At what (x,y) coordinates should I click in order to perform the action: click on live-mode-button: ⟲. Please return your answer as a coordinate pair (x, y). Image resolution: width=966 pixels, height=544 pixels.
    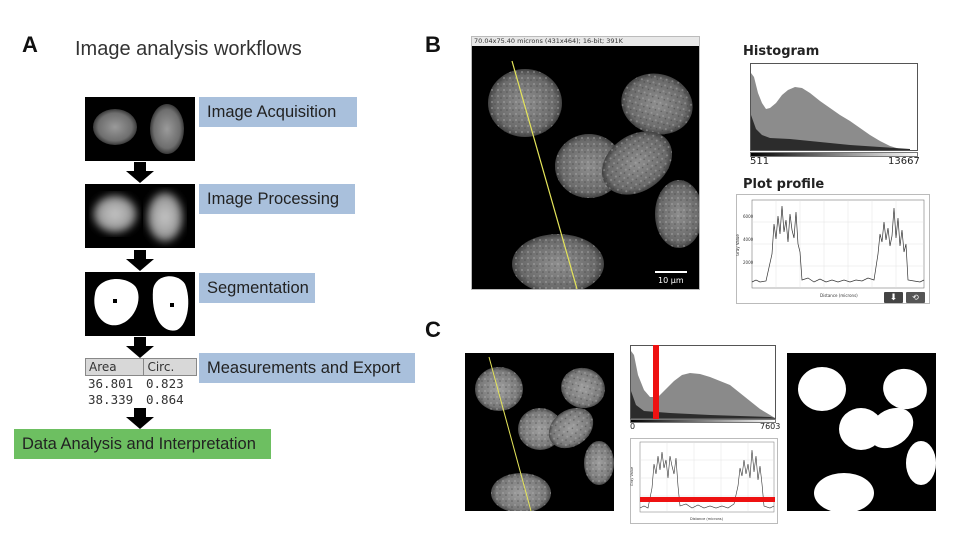
    Looking at the image, I should click on (915, 297).